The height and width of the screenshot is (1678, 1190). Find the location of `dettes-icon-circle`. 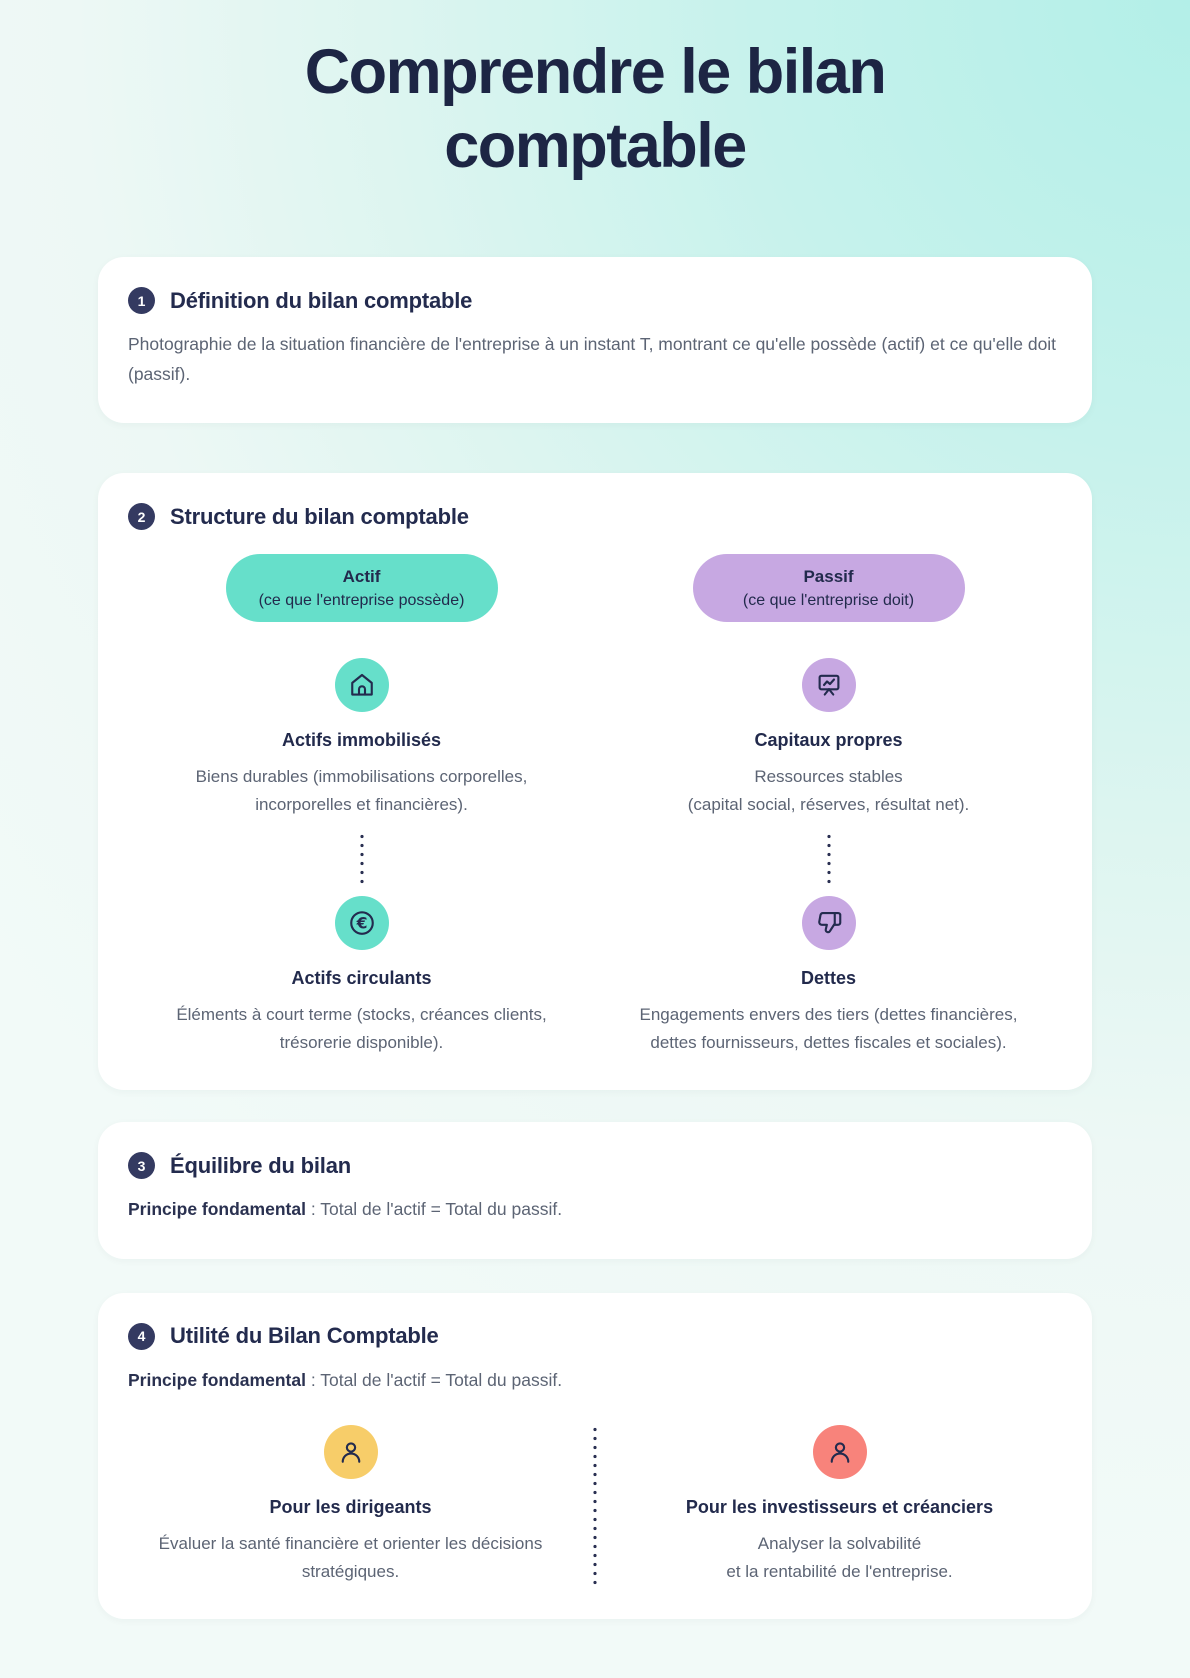

dettes-icon-circle is located at coordinates (828, 923).